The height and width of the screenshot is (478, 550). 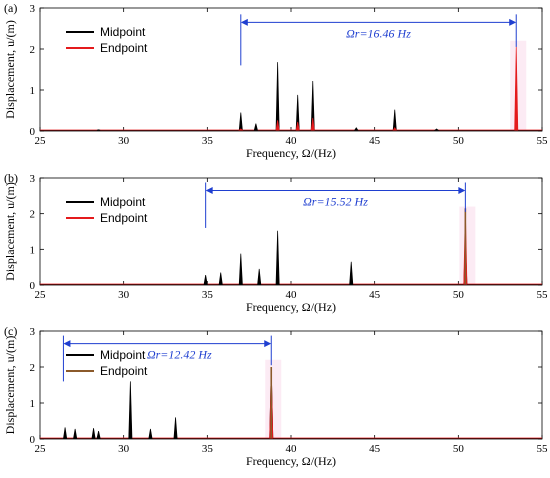 I want to click on panel-label: (c), so click(x=10, y=331).